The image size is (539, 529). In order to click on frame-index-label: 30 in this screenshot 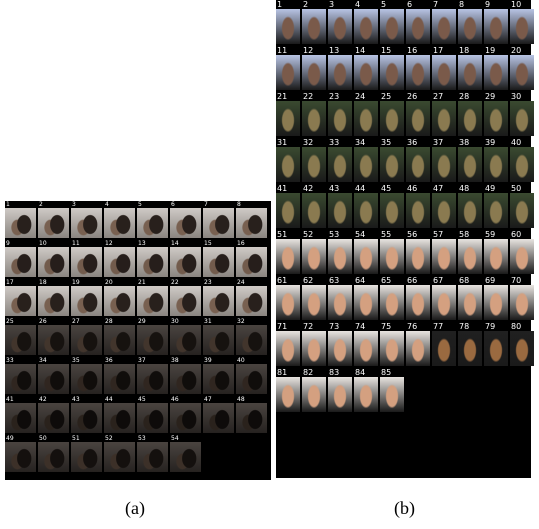, I will do `click(175, 321)`.